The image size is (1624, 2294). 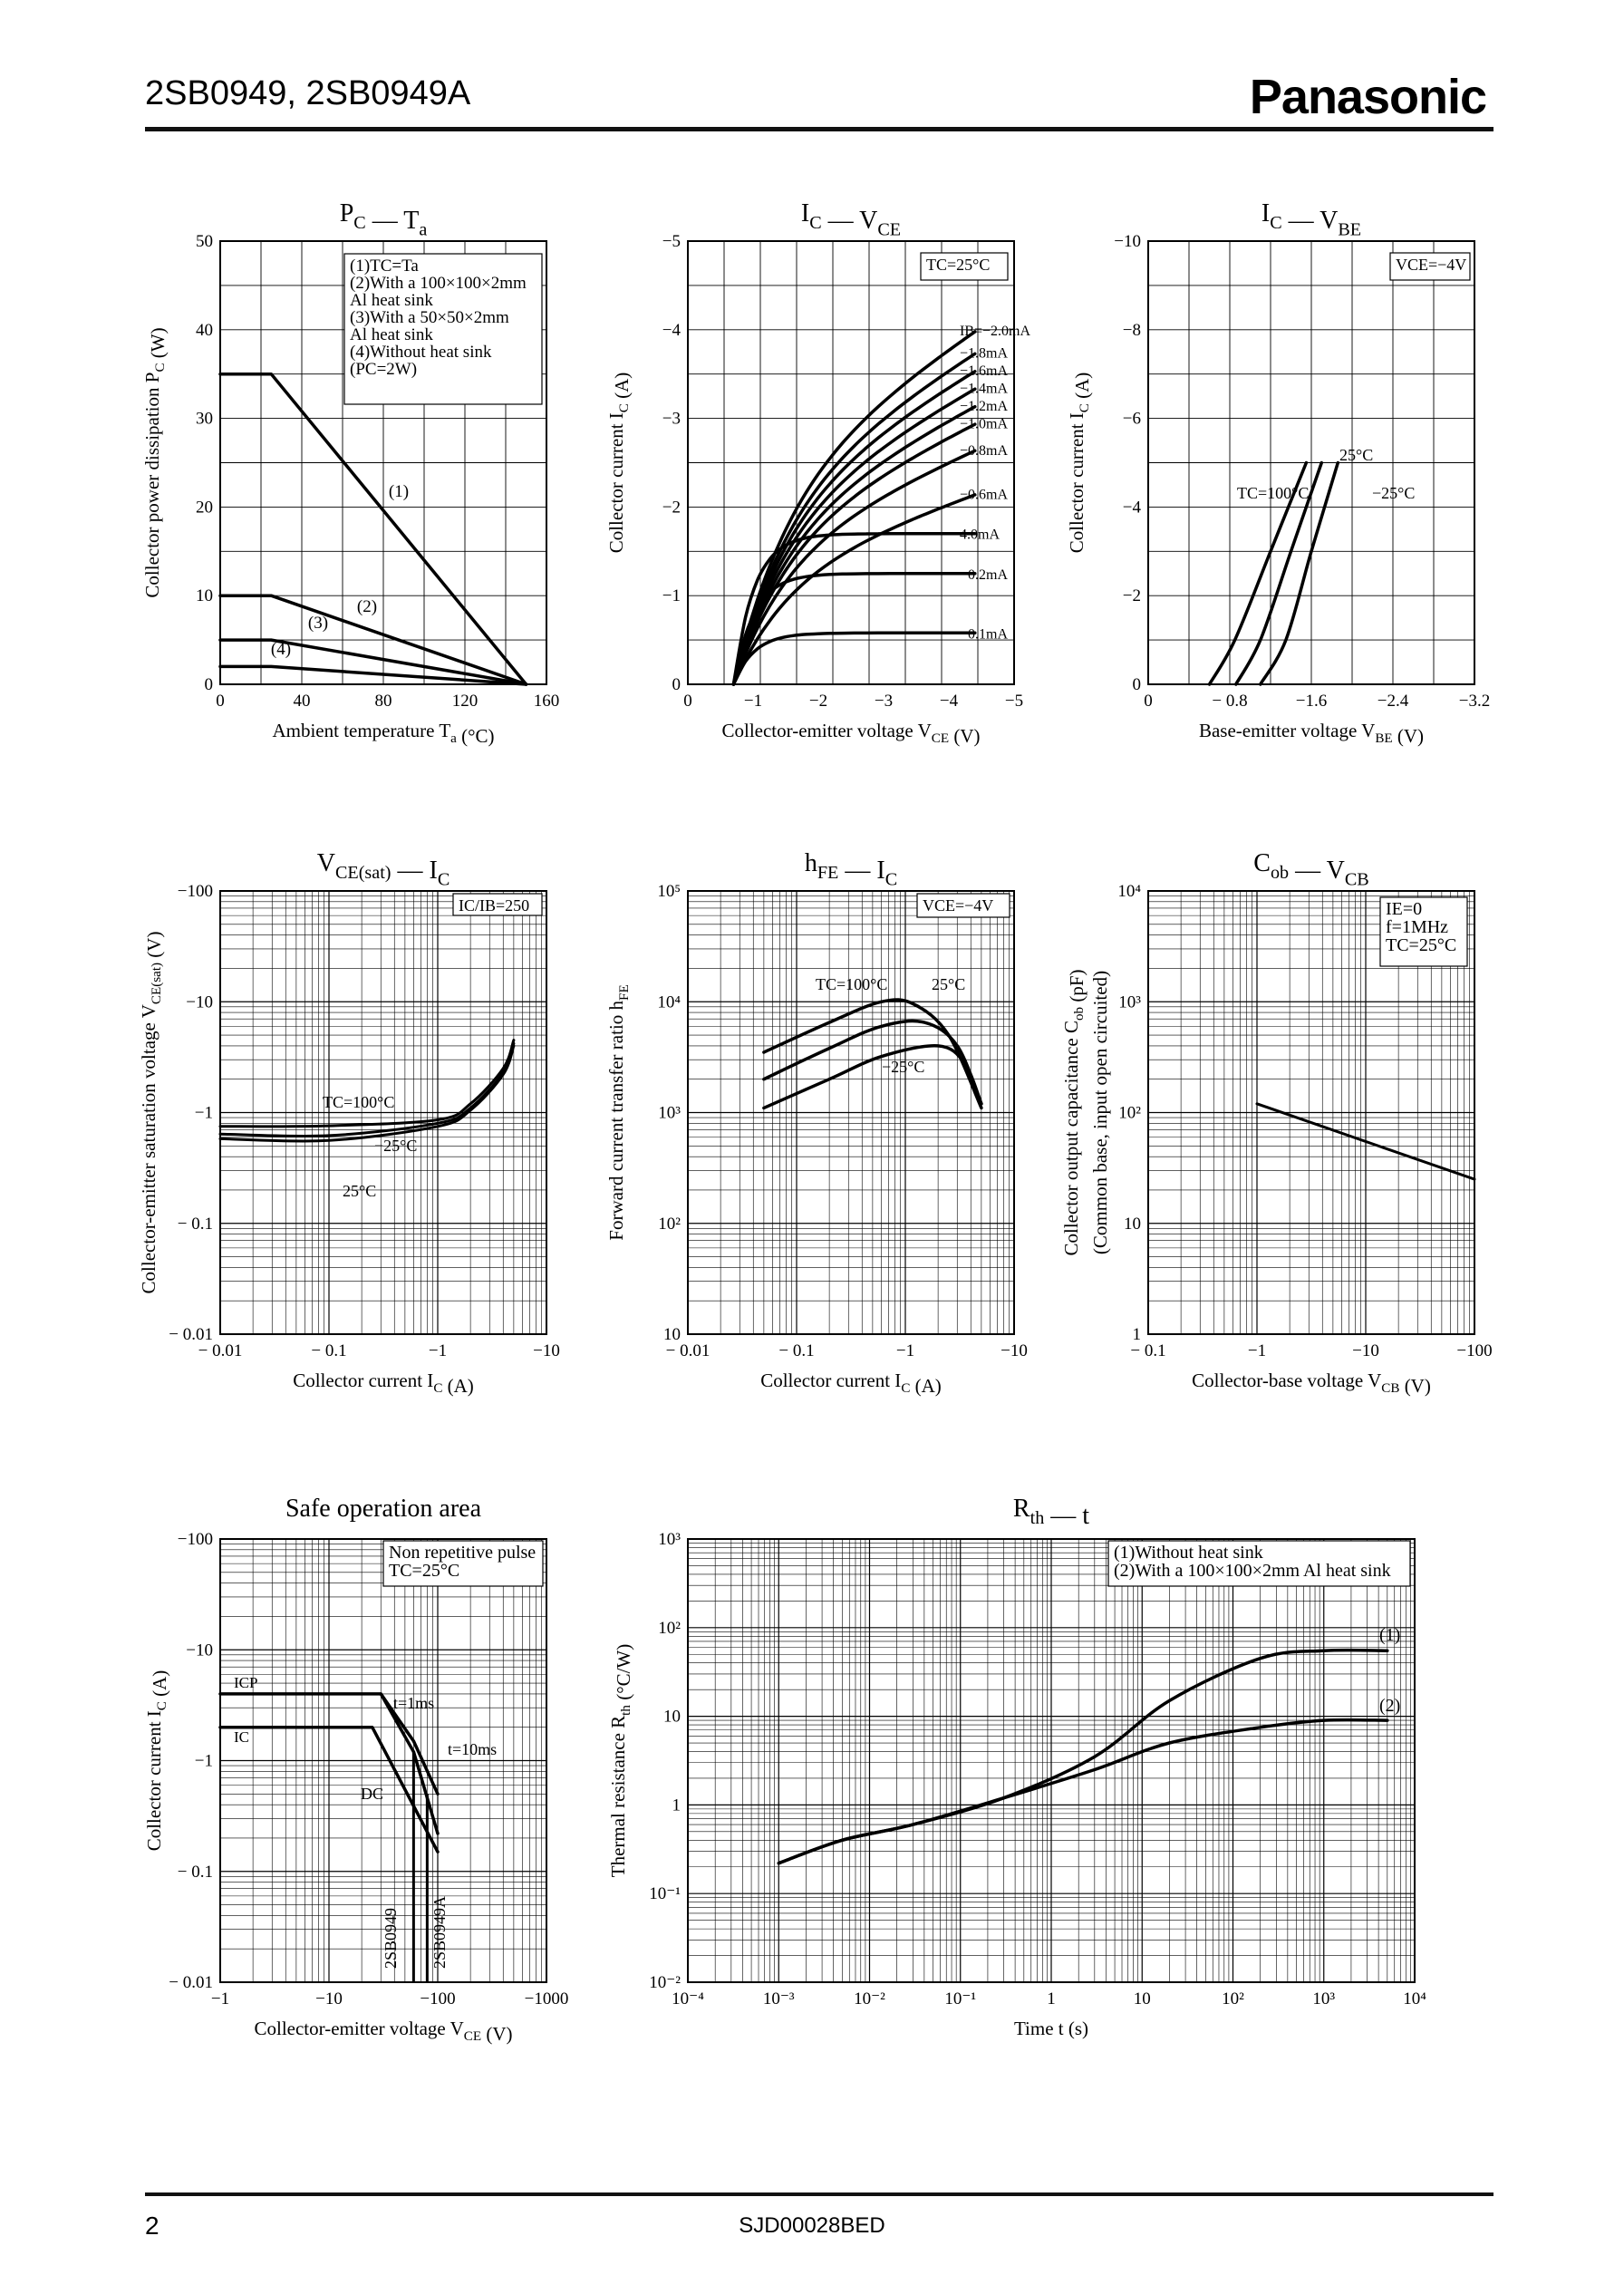 What do you see at coordinates (958, 905) in the screenshot?
I see `hfe-legend-text: VCE=−4V` at bounding box center [958, 905].